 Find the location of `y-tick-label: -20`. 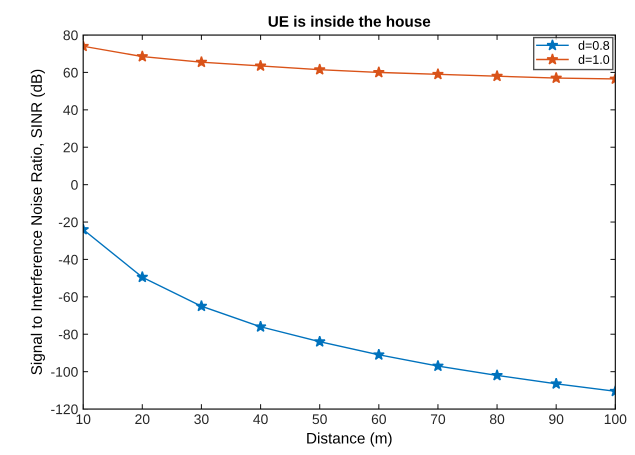

y-tick-label: -20 is located at coordinates (68, 222).